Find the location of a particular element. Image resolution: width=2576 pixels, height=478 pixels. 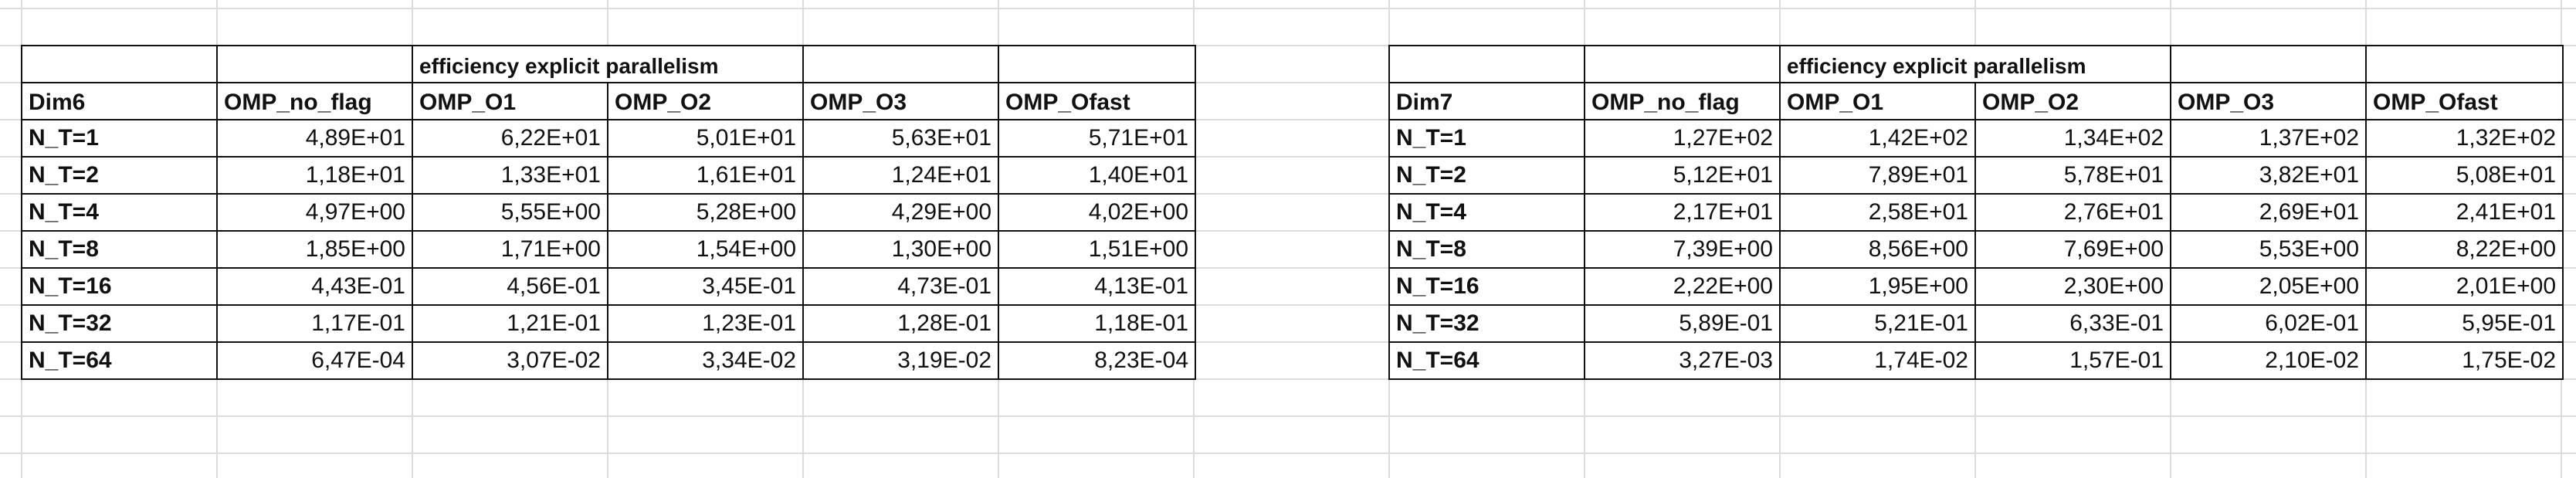

value-cell: 3,45E-01 is located at coordinates (705, 286).